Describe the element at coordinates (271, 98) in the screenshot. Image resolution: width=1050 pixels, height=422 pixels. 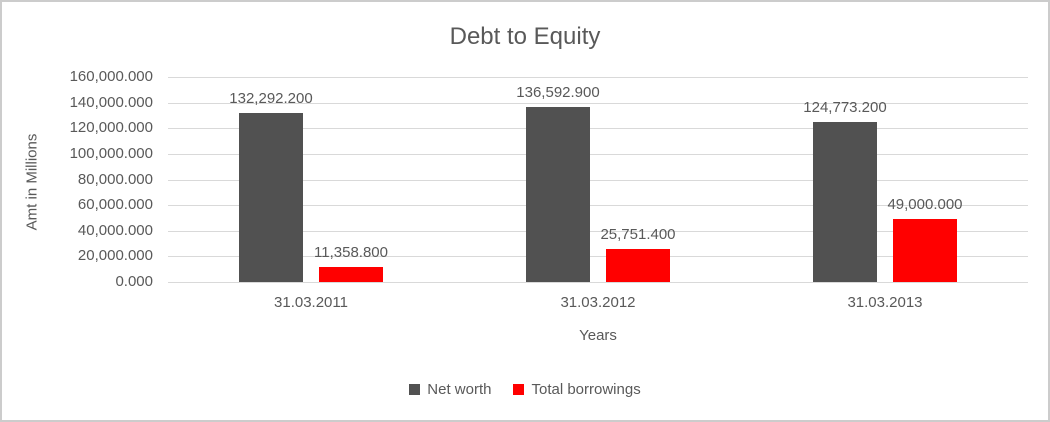
I see `data-label: 132,292.200` at that location.